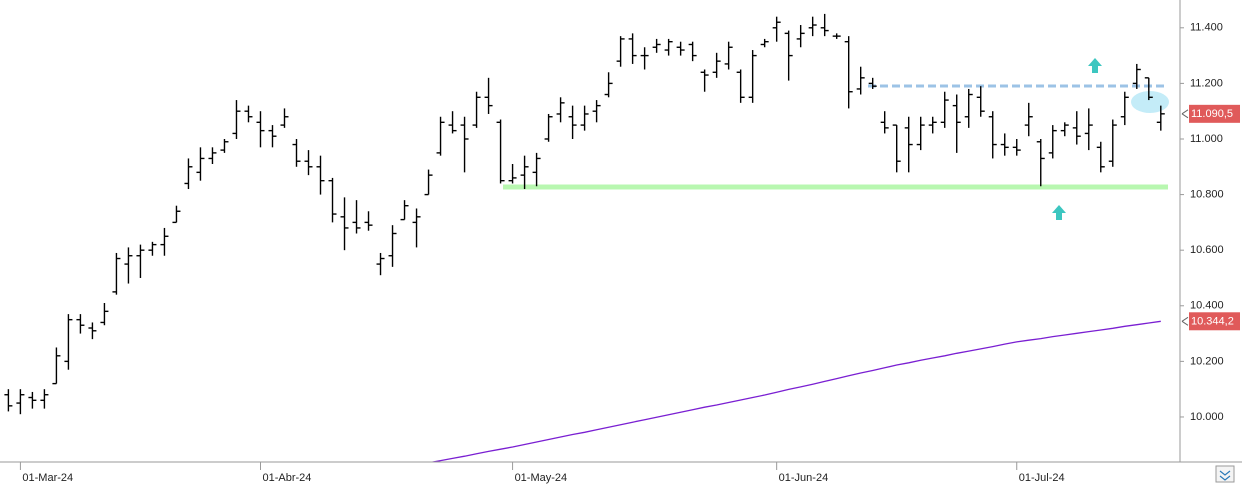  What do you see at coordinates (1207, 361) in the screenshot?
I see `y-tick-label: 10.200` at bounding box center [1207, 361].